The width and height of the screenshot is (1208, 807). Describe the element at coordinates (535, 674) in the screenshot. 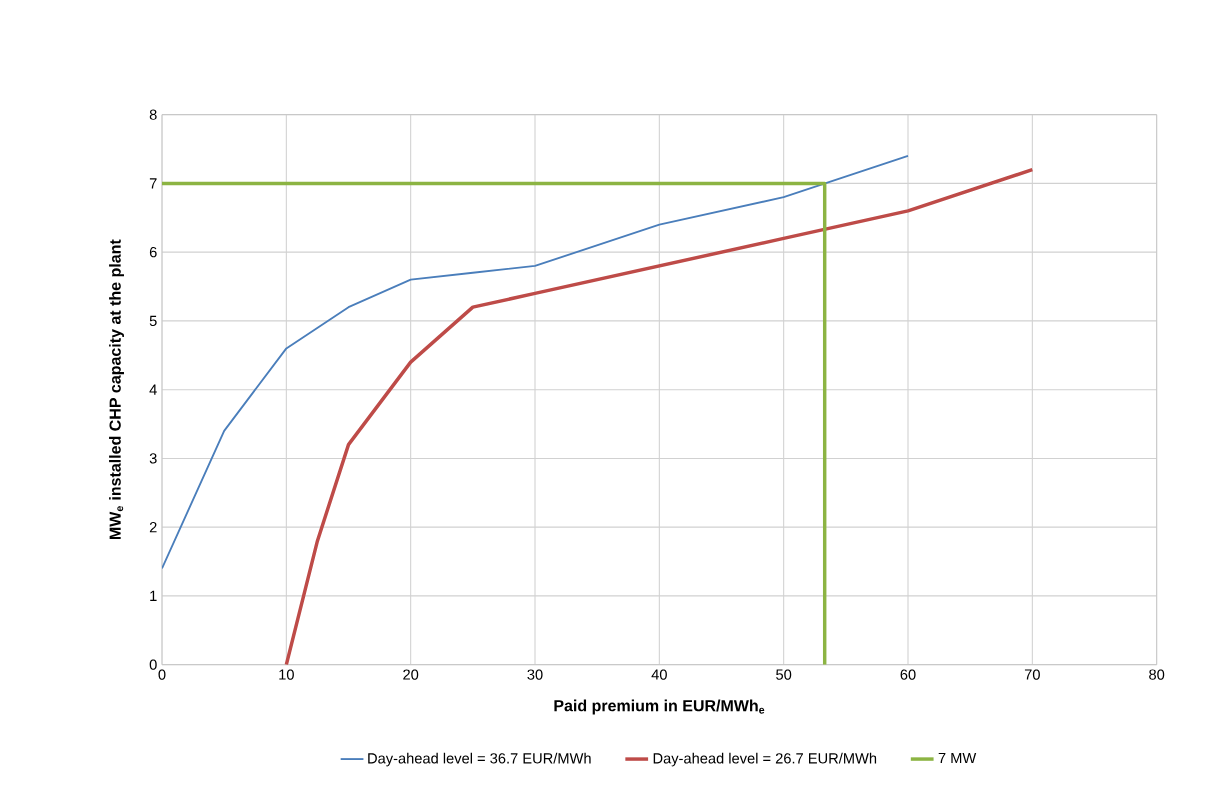

I see `x-tick-label: 30` at that location.